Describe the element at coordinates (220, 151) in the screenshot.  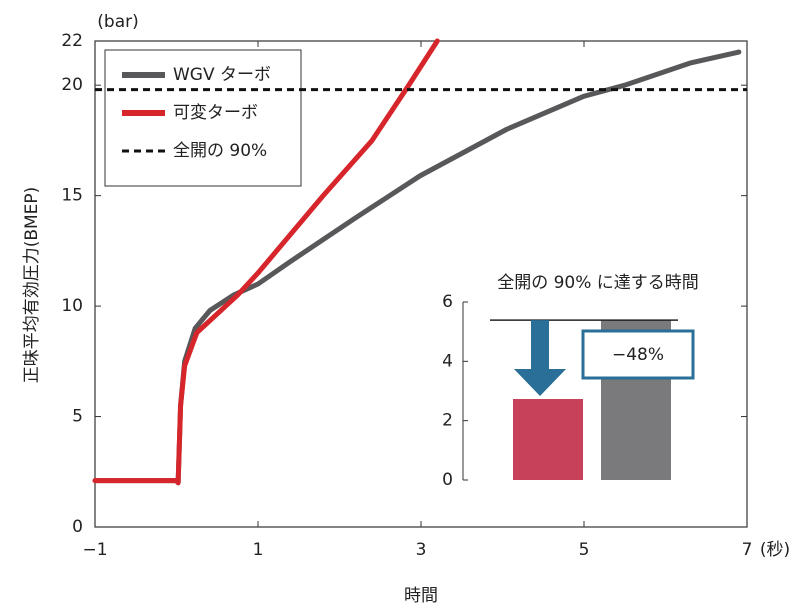
I see `legend-label: 全開の 90%` at that location.